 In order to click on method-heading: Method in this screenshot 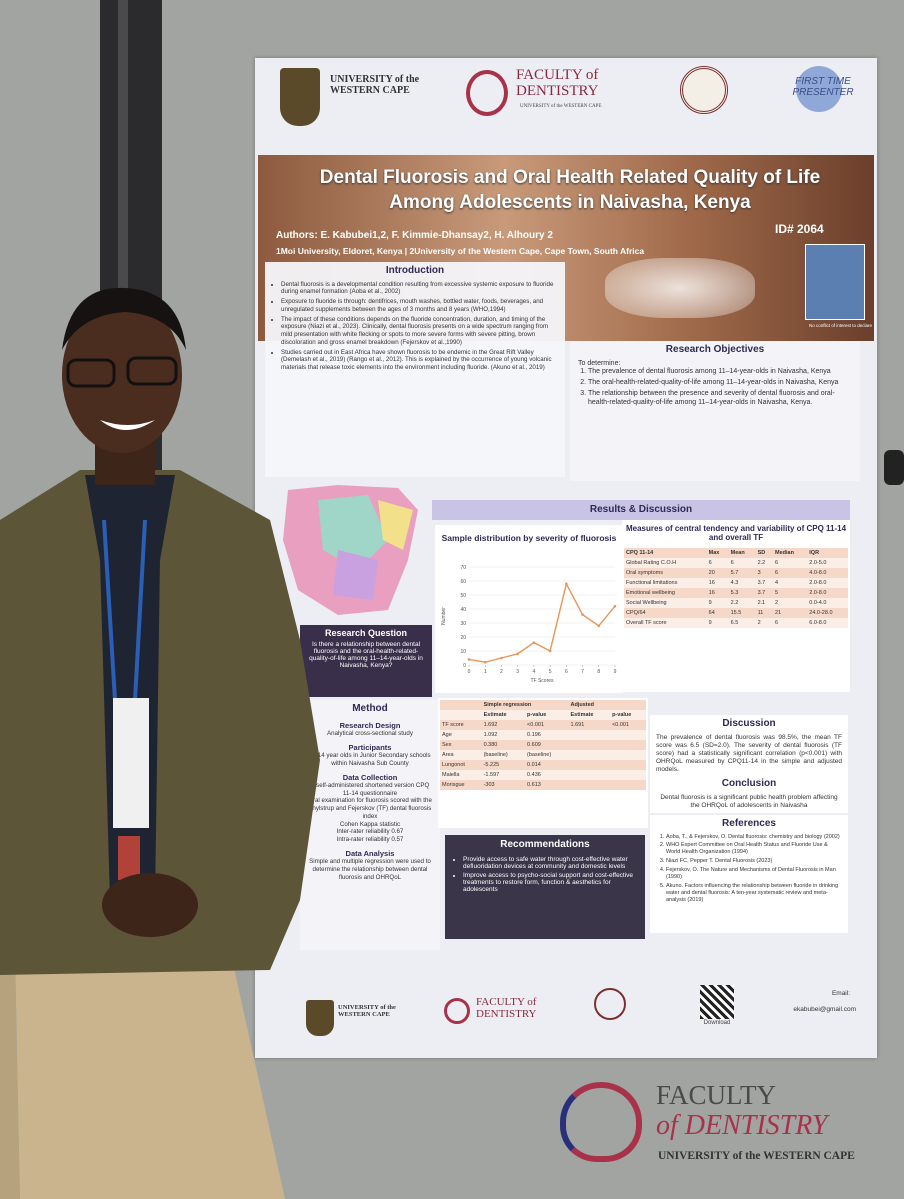, I will do `click(370, 708)`.